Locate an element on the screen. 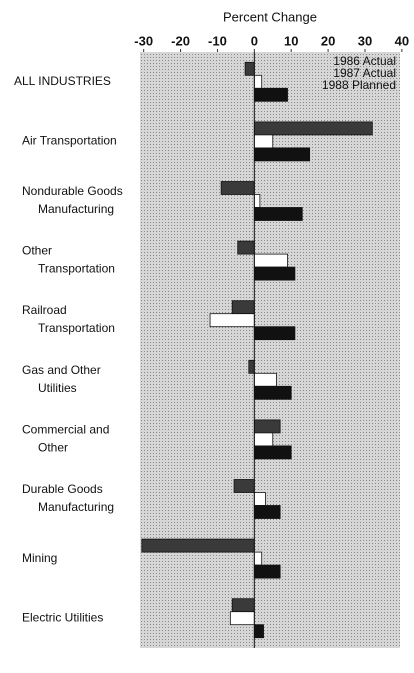  category-label: Electric Utilities is located at coordinates (62, 617).